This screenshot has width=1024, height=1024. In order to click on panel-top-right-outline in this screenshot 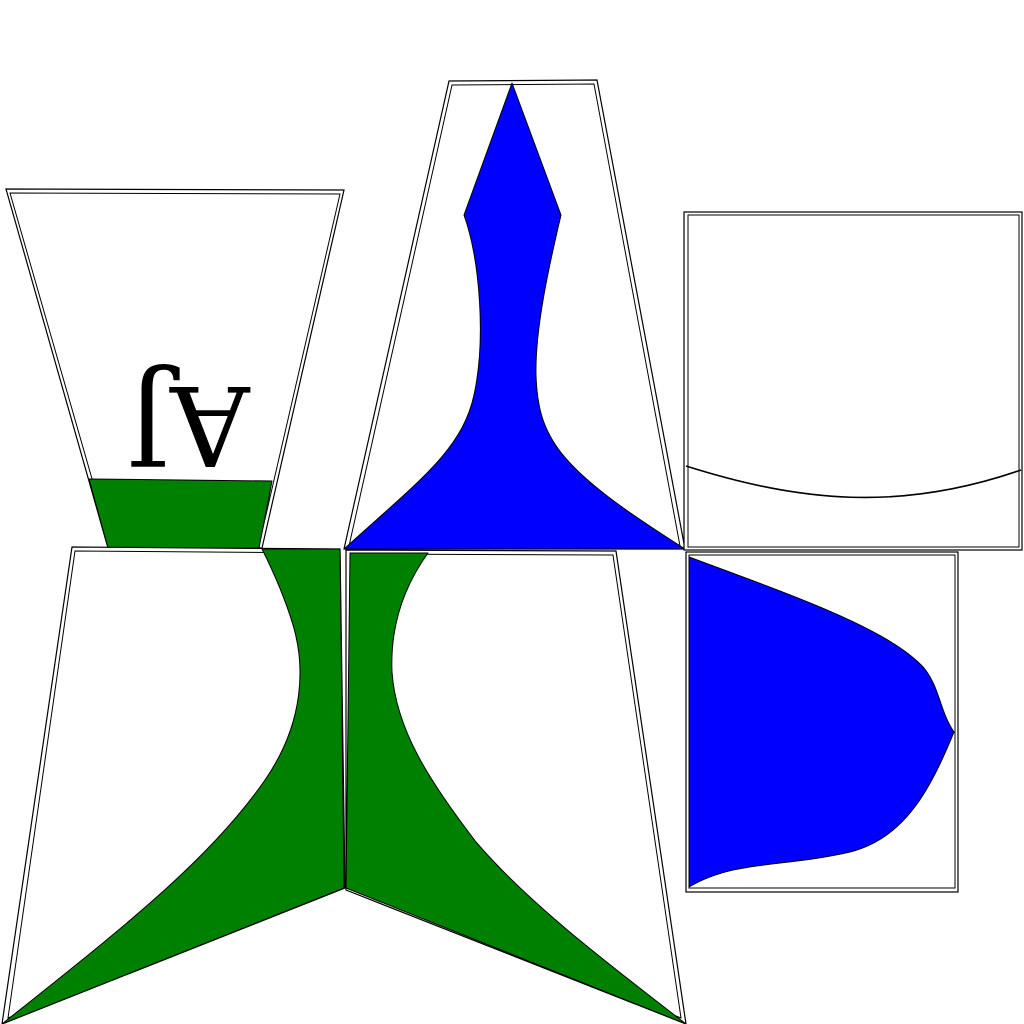, I will do `click(853, 381)`.